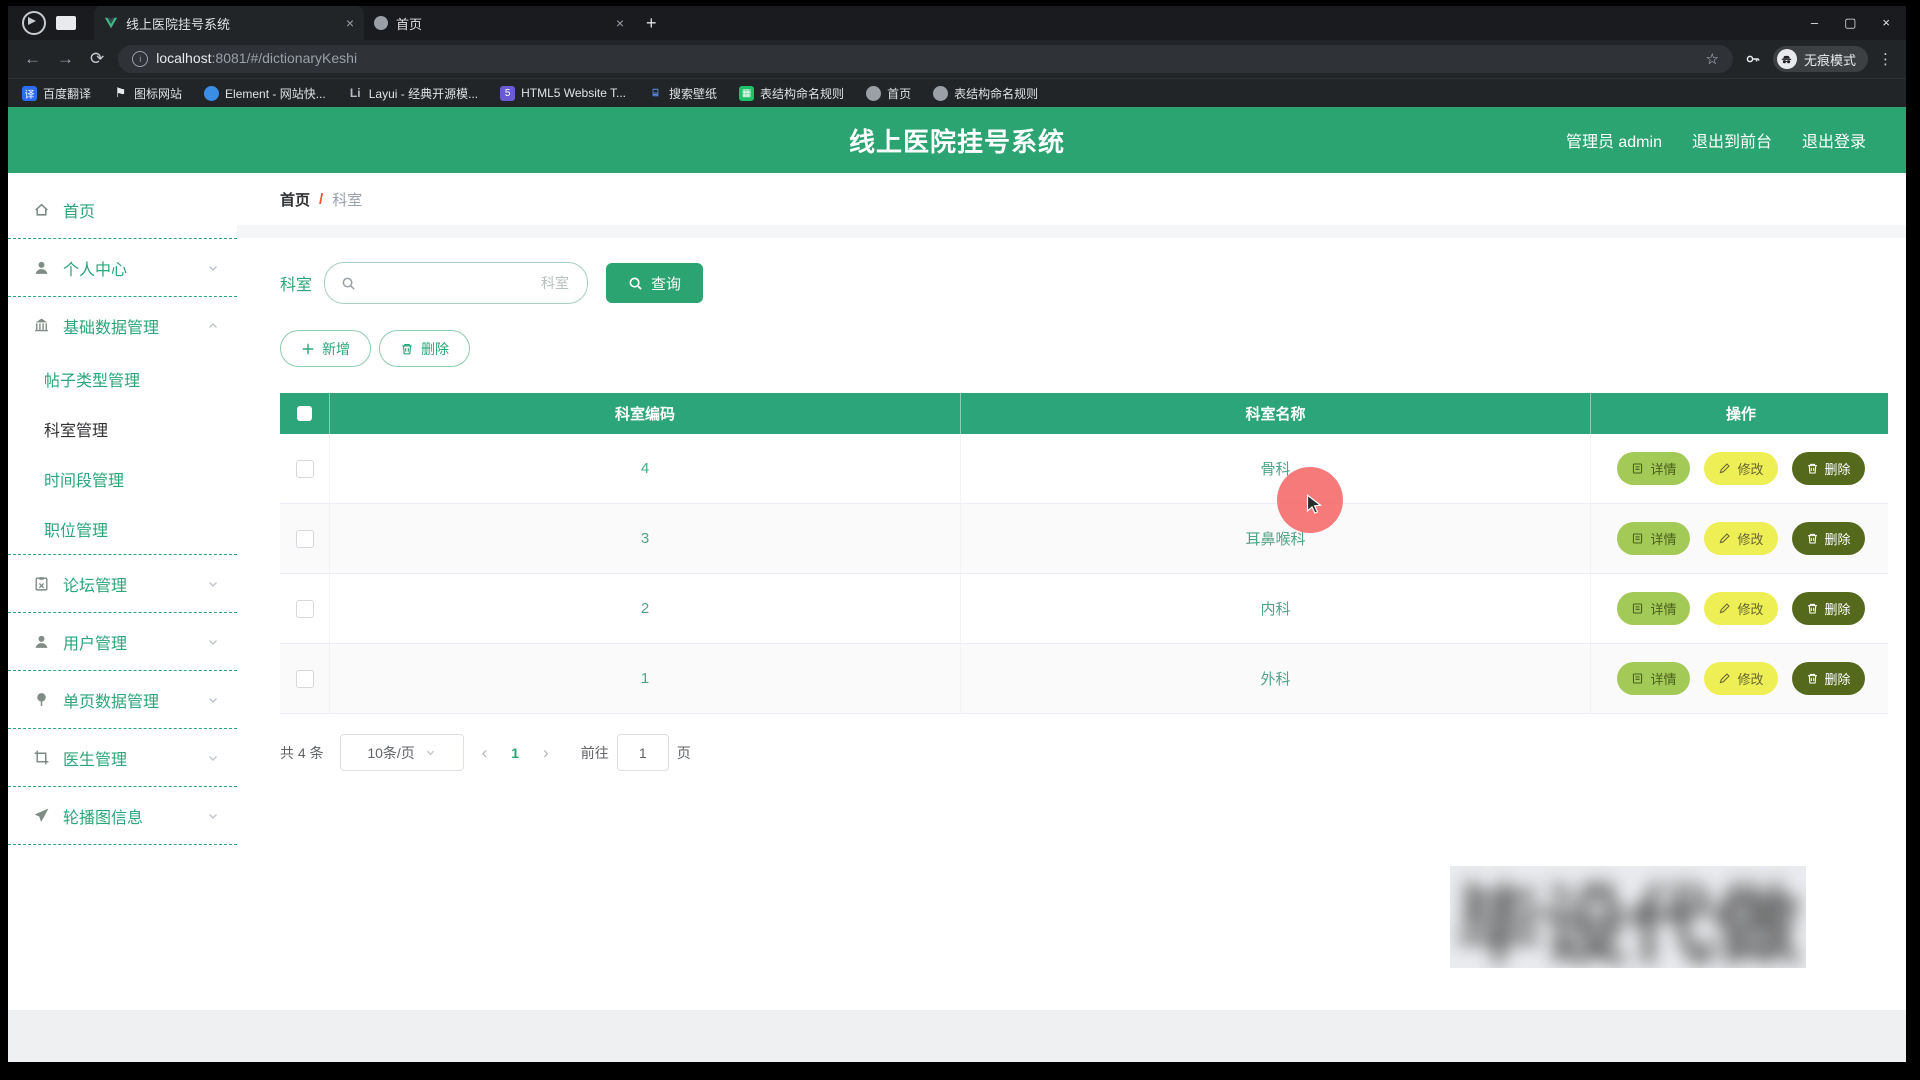 This screenshot has height=1080, width=1920. I want to click on sidebar-subitem-department: 科室管理, so click(122, 429).